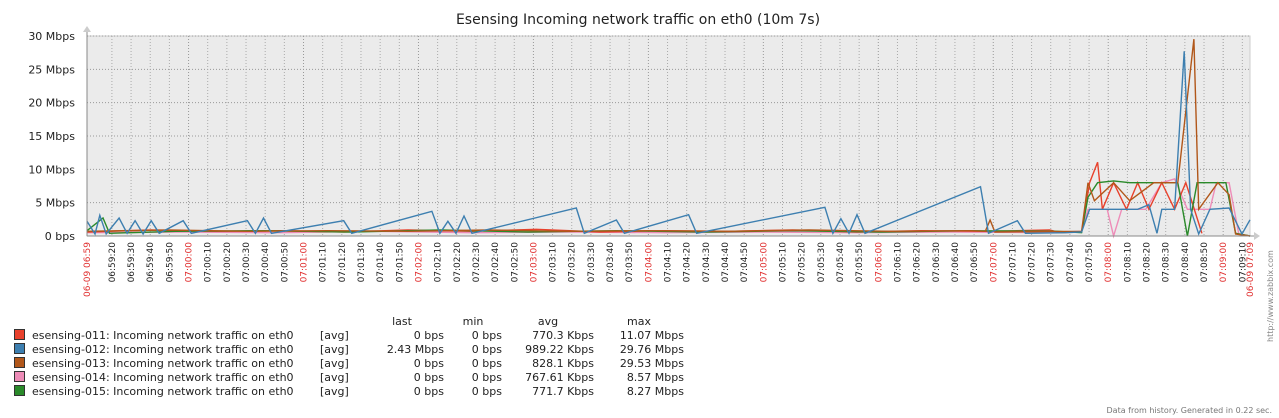 This screenshot has height=418, width=1279. I want to click on legend-avg: 989.22 Kbps, so click(559, 349).